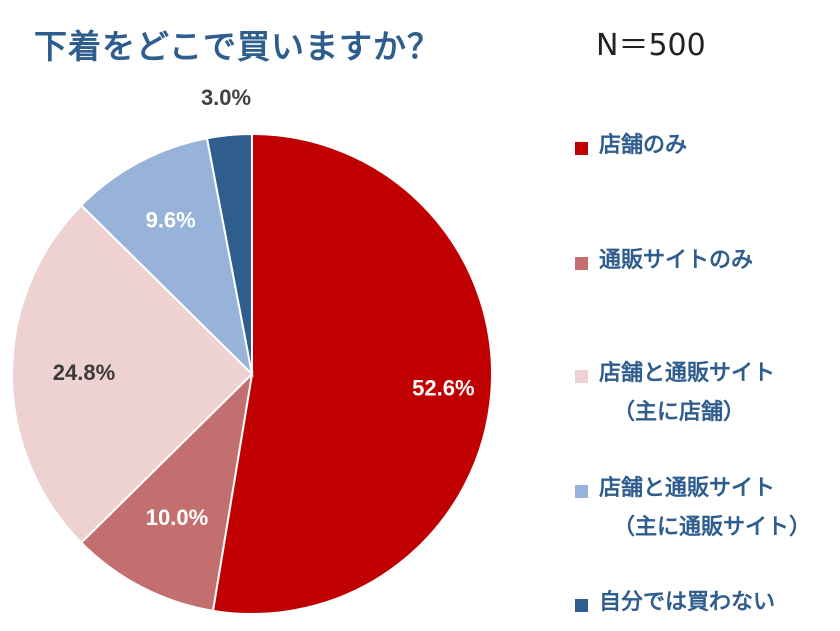  Describe the element at coordinates (687, 602) in the screenshot. I see `legend-label: 自分では買わない` at that location.